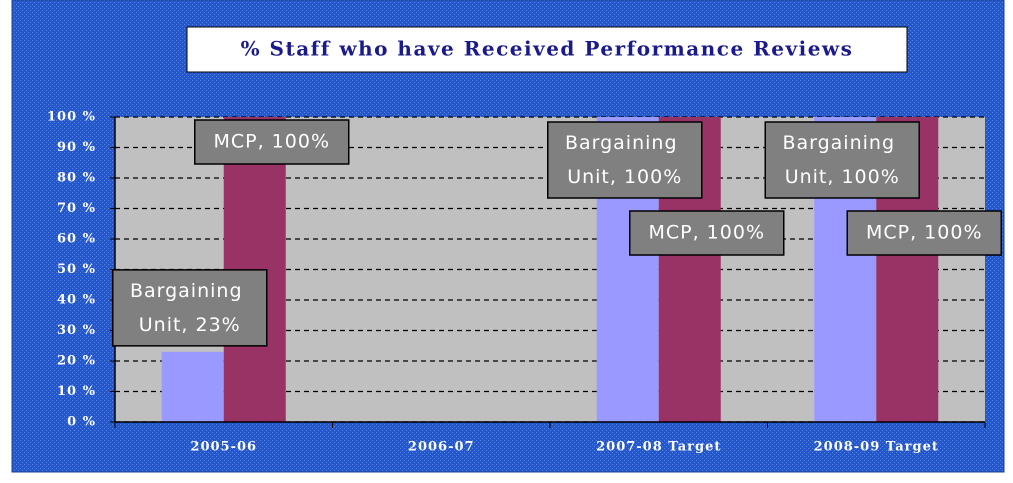  Describe the element at coordinates (76, 147) in the screenshot. I see `y-tick-label: 90 %` at that location.